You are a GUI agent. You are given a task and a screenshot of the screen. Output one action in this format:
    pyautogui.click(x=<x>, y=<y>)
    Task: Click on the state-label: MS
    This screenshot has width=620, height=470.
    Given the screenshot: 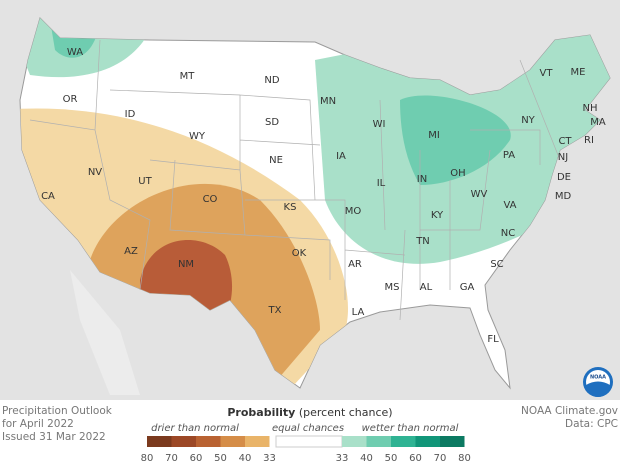 What is the action you would take?
    pyautogui.click(x=392, y=287)
    